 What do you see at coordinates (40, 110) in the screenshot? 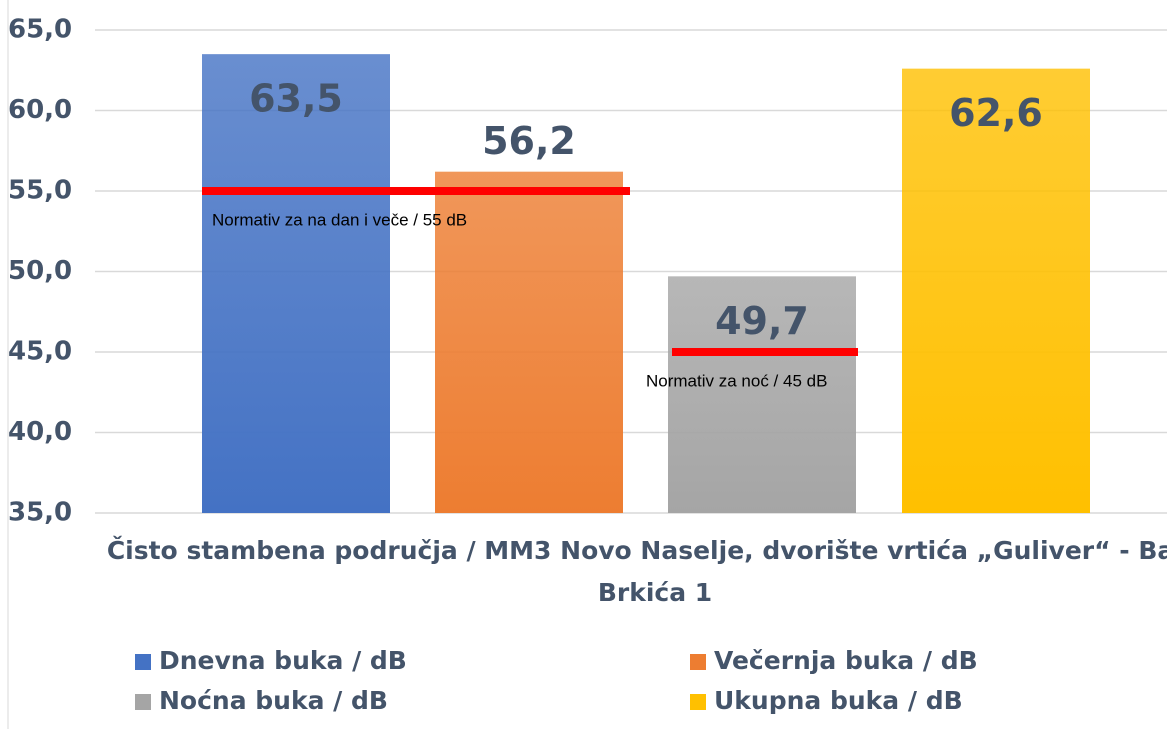
I see `y-tick-label: 60,0` at bounding box center [40, 110].